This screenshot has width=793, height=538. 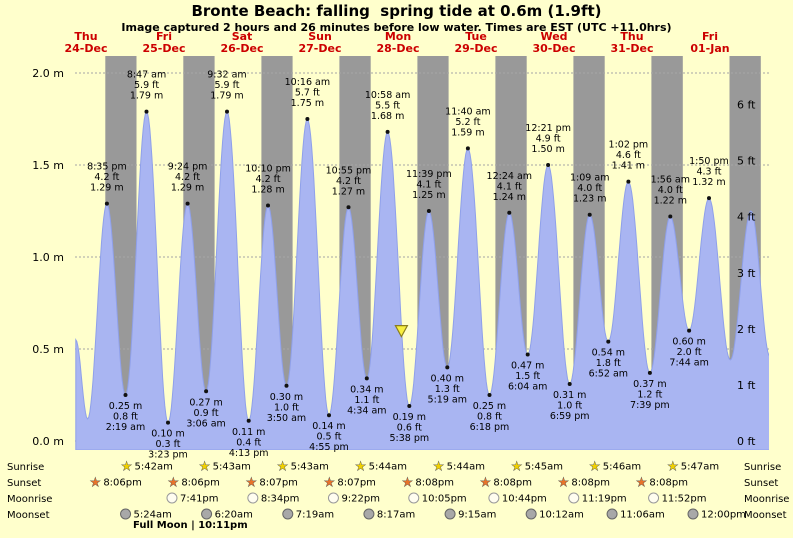 I want to click on tide-high-m: 1.25 m, so click(x=428, y=195).